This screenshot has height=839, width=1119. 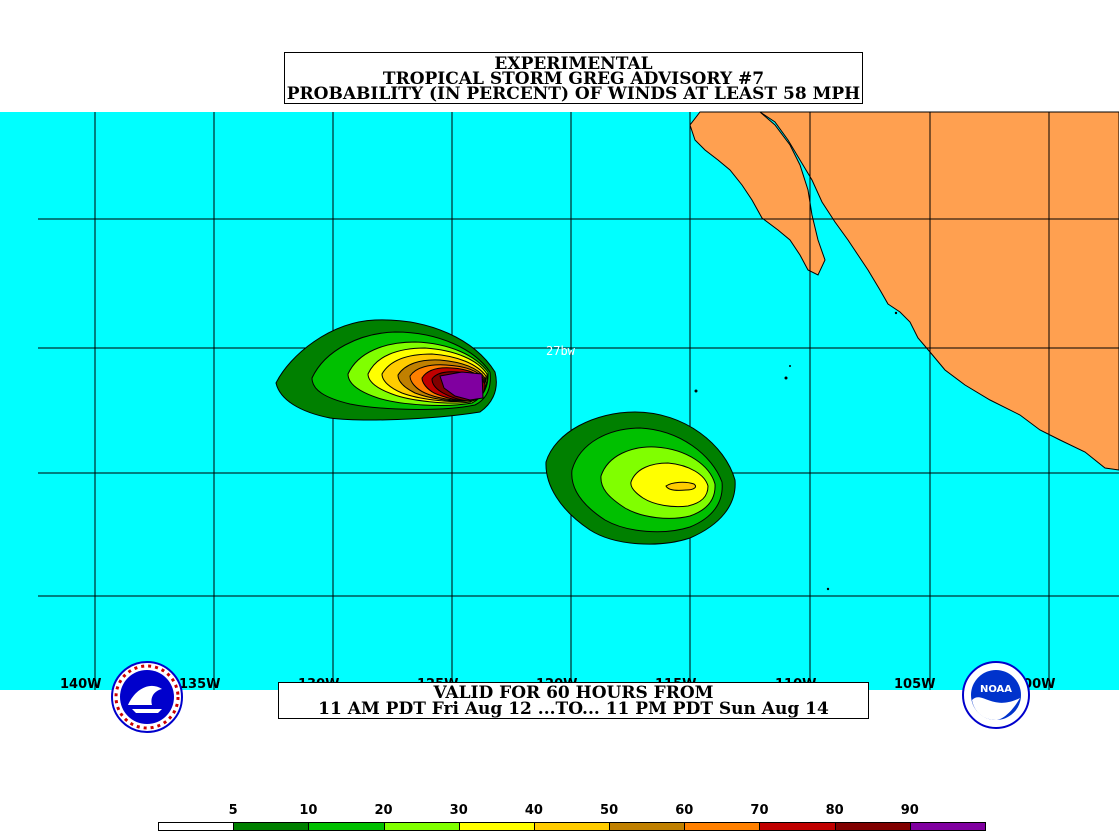 What do you see at coordinates (938, 291) in the screenshot?
I see `mexico-land` at bounding box center [938, 291].